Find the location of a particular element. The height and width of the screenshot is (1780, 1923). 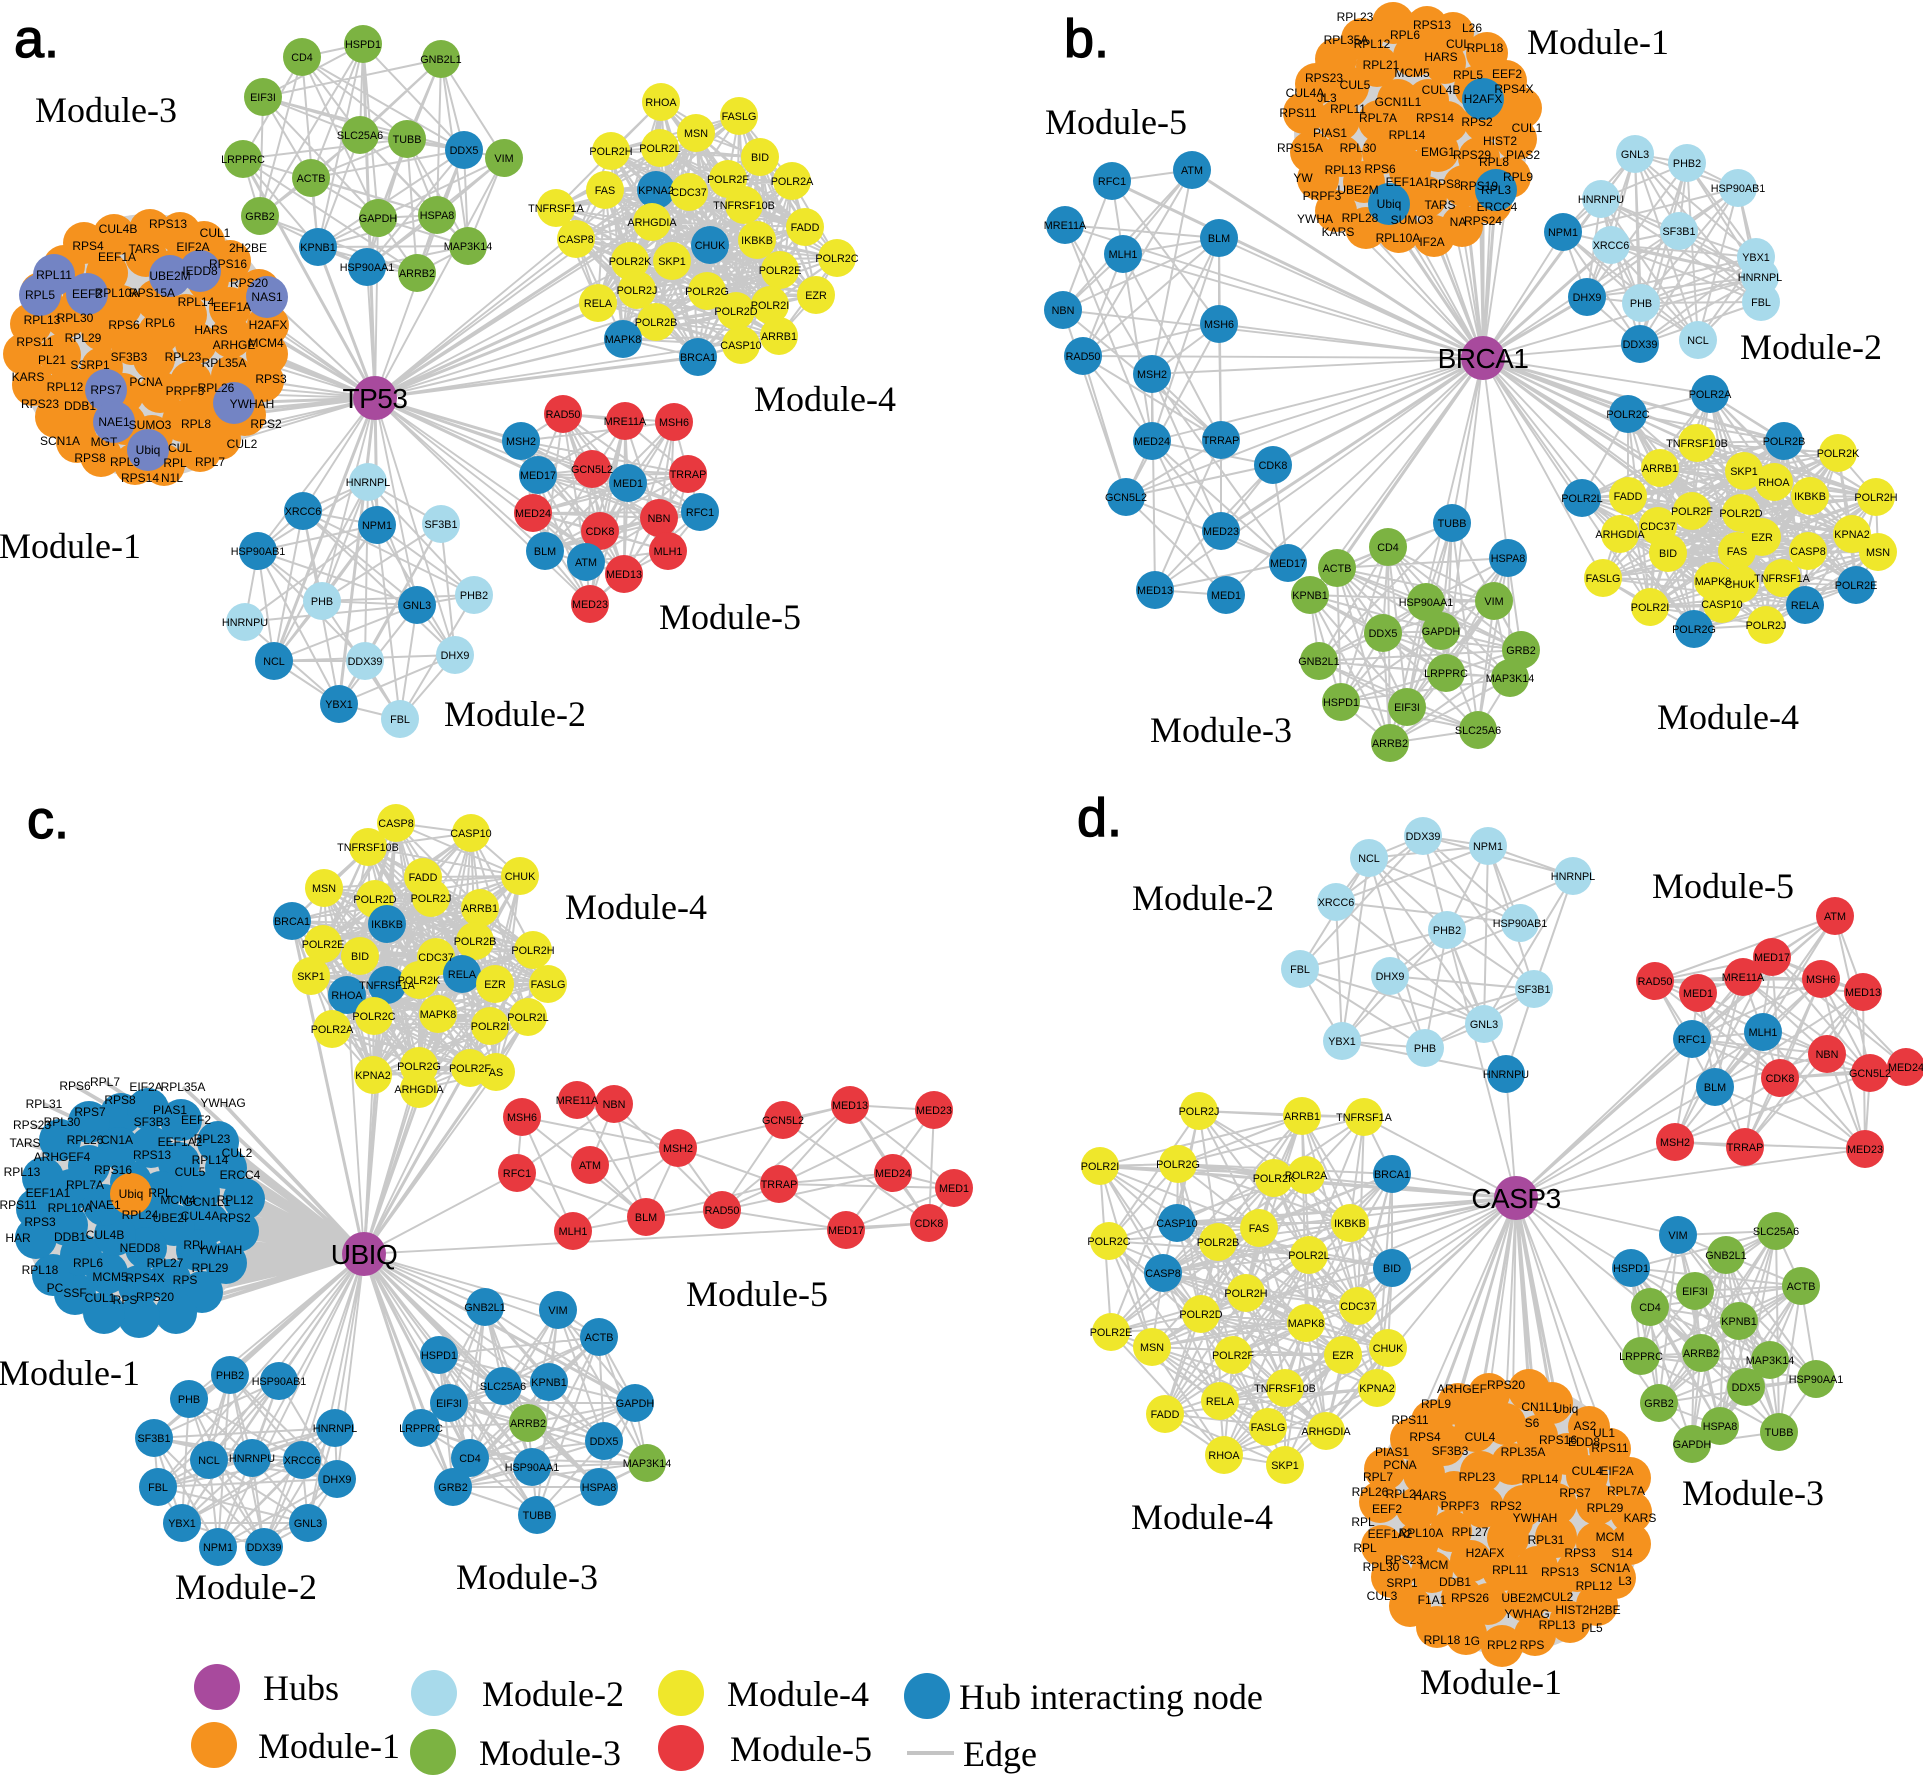

svg-text: EIF2A is located at coordinates (145, 1087).